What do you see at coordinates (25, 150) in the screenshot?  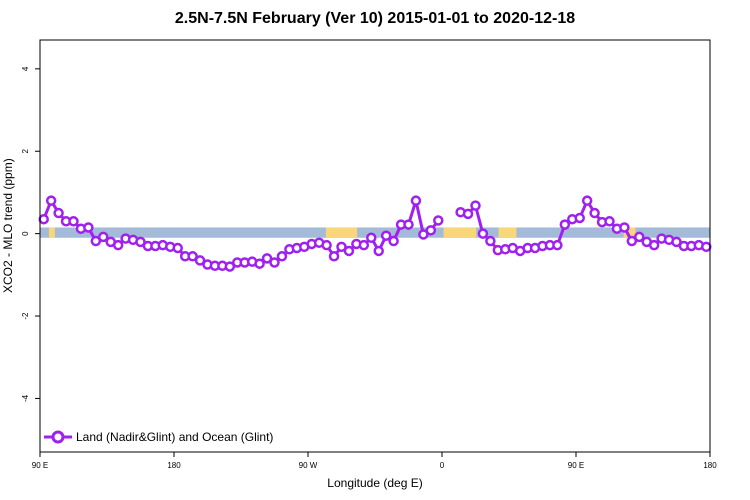 I see `y-tick-label-1: 2` at bounding box center [25, 150].